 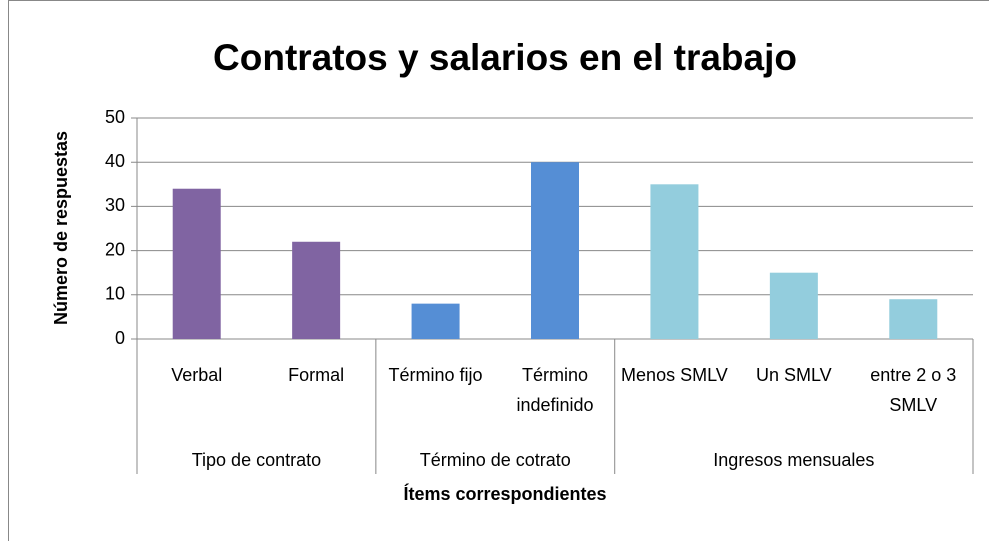 What do you see at coordinates (61, 228) in the screenshot?
I see `y-axis-title: Número de respuestas` at bounding box center [61, 228].